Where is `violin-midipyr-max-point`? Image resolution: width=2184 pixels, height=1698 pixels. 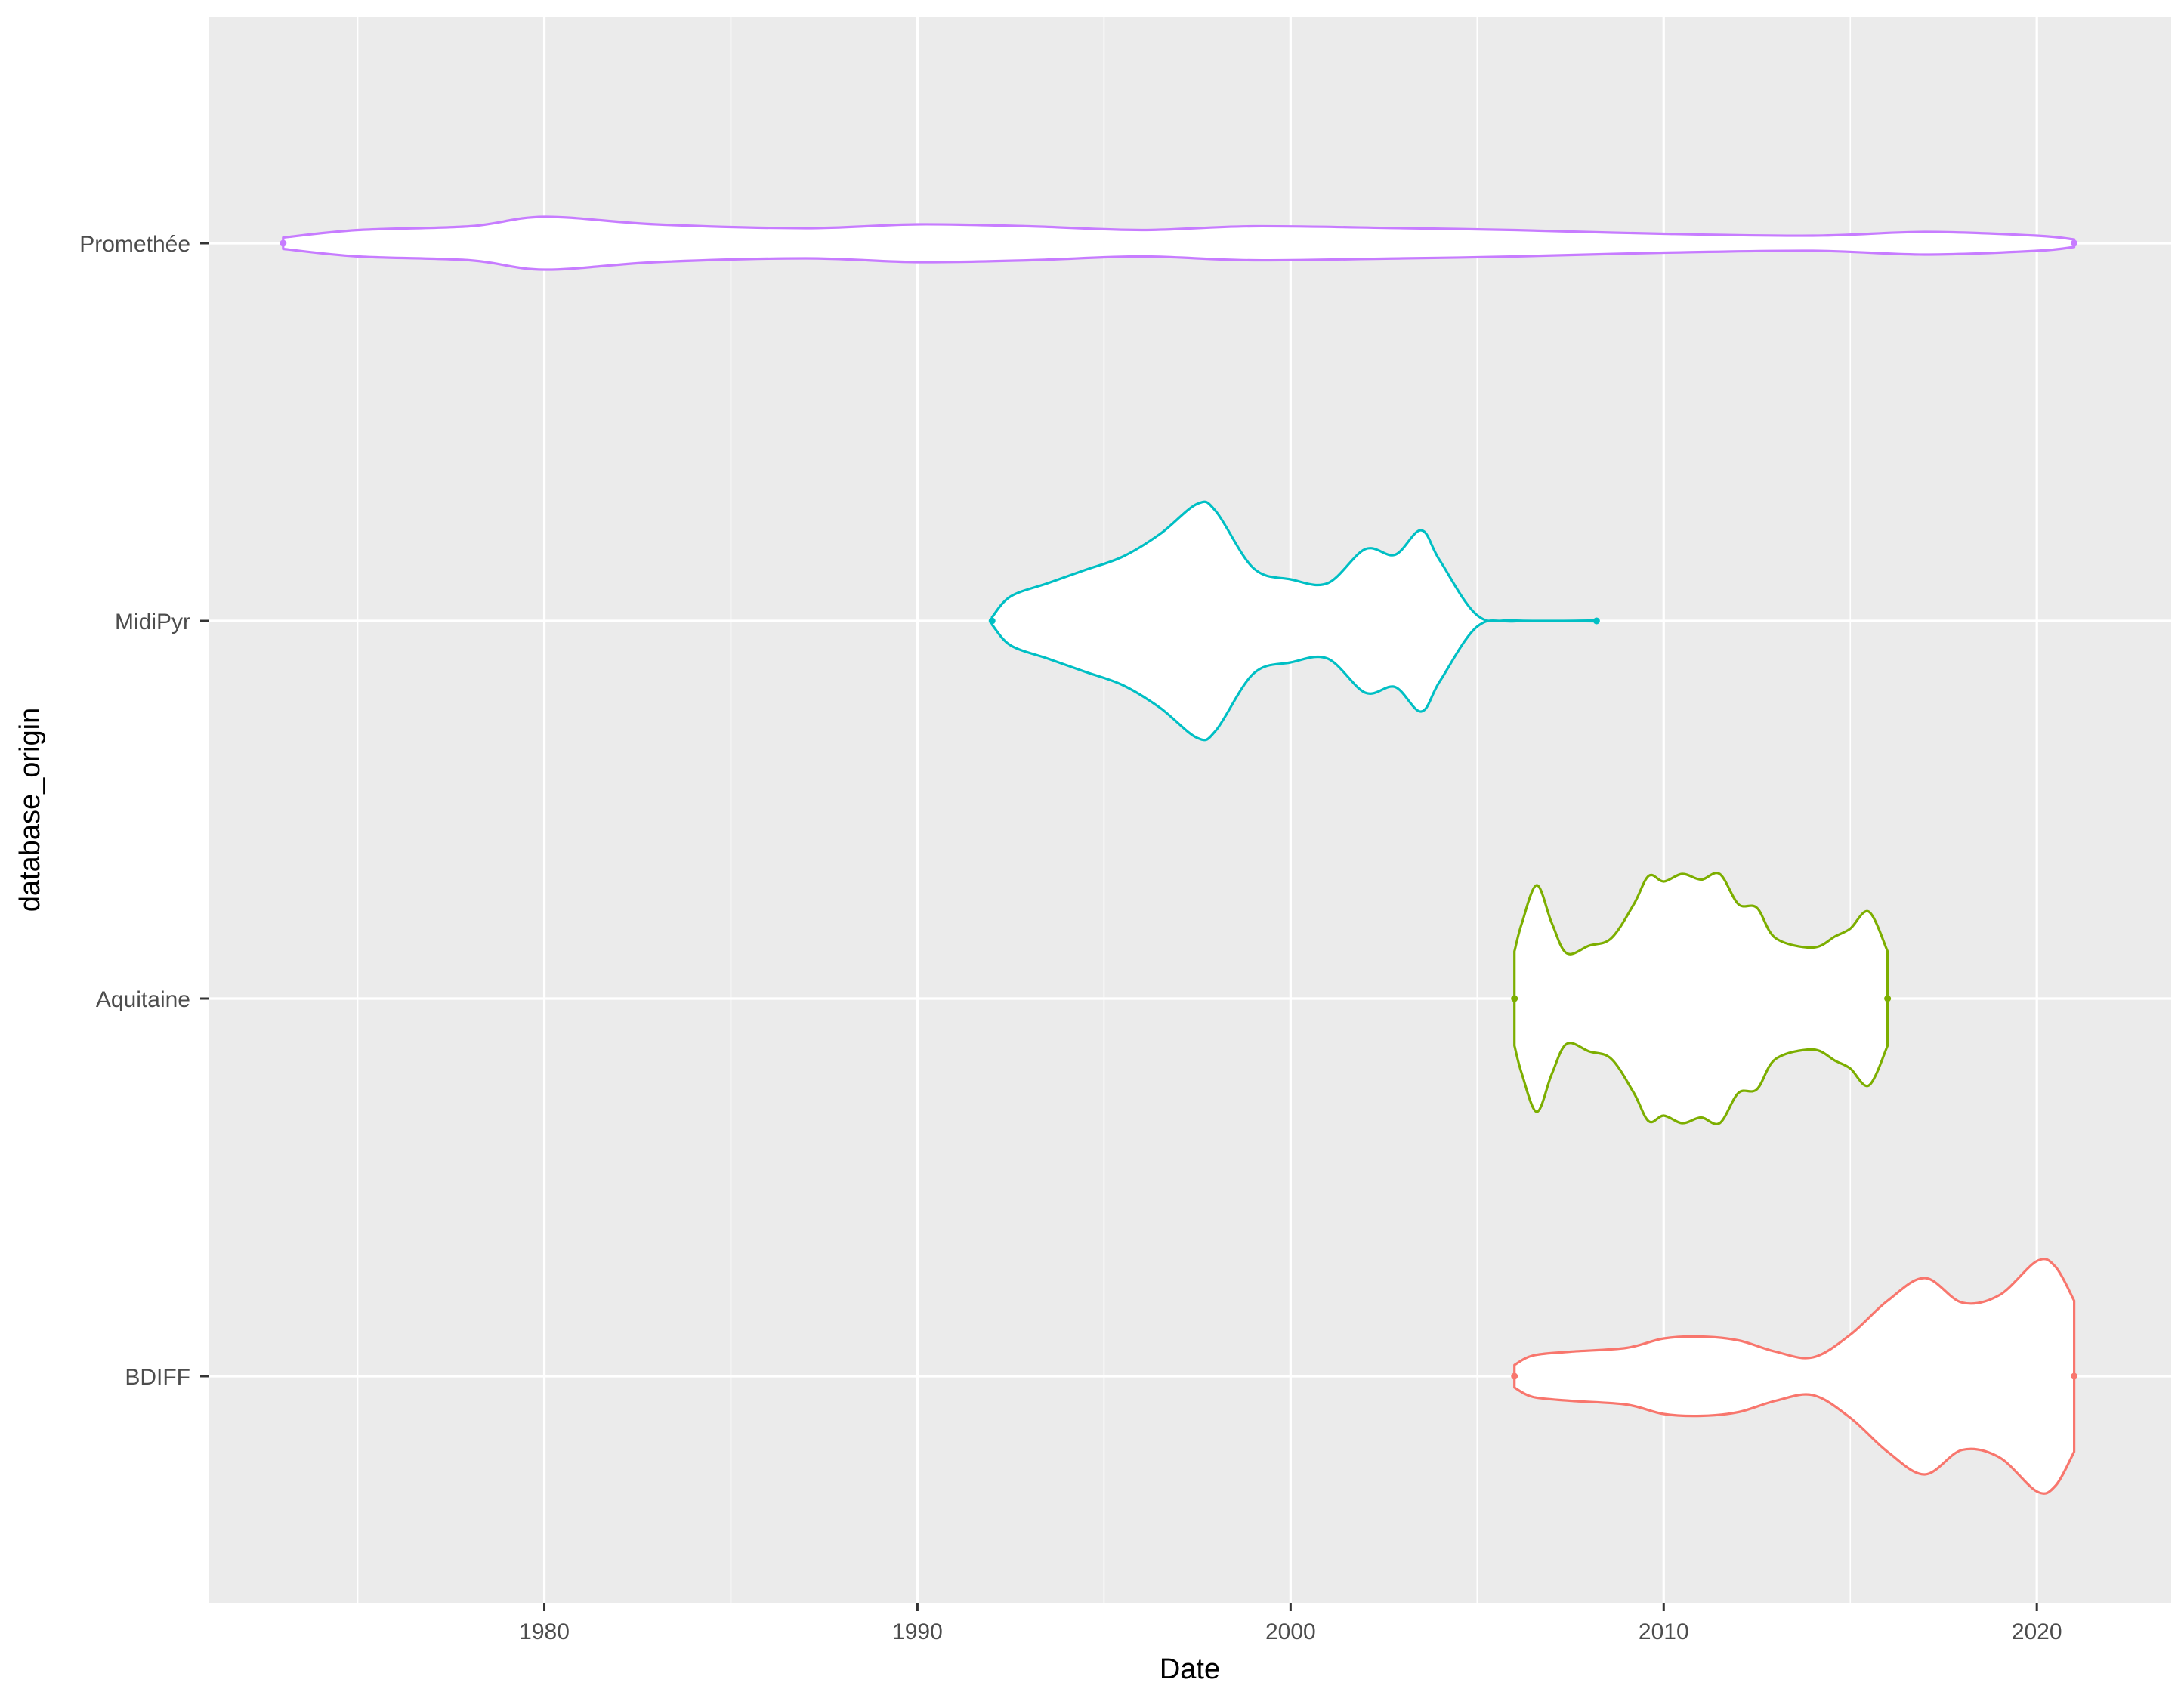 violin-midipyr-max-point is located at coordinates (1596, 621).